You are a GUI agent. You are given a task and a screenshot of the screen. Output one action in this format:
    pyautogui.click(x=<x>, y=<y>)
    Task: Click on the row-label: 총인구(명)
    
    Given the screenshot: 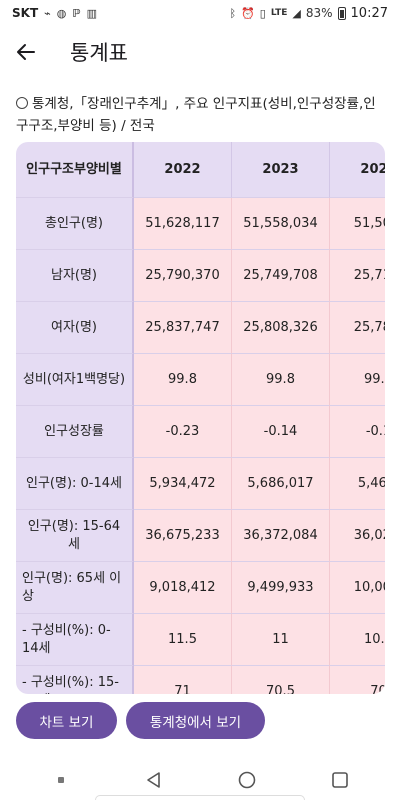 What is the action you would take?
    pyautogui.click(x=75, y=224)
    